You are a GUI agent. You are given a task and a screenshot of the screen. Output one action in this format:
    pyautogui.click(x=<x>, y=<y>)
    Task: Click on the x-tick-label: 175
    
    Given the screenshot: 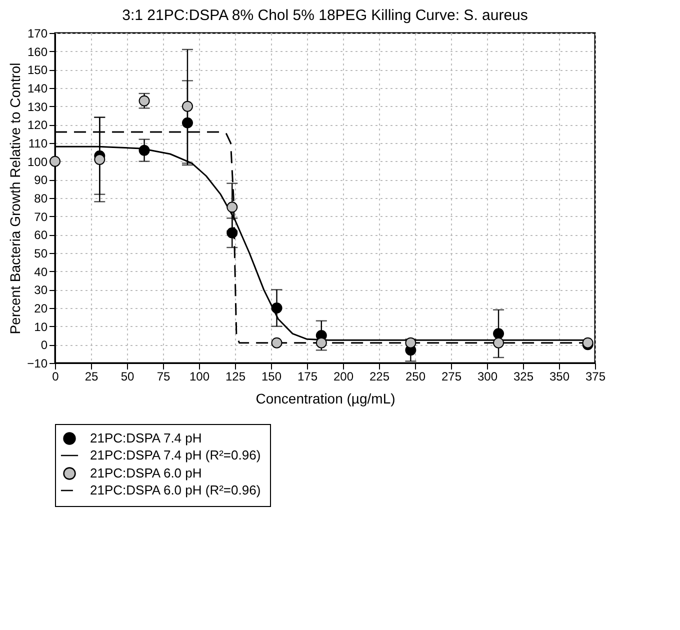 What is the action you would take?
    pyautogui.click(x=307, y=377)
    